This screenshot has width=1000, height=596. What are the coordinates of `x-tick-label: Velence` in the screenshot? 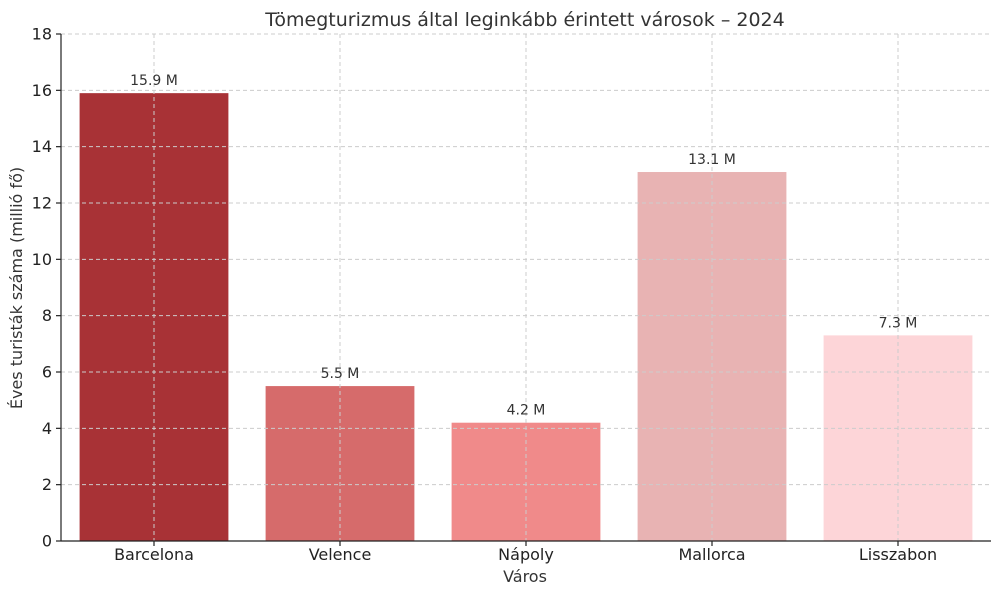 It's located at (340, 554).